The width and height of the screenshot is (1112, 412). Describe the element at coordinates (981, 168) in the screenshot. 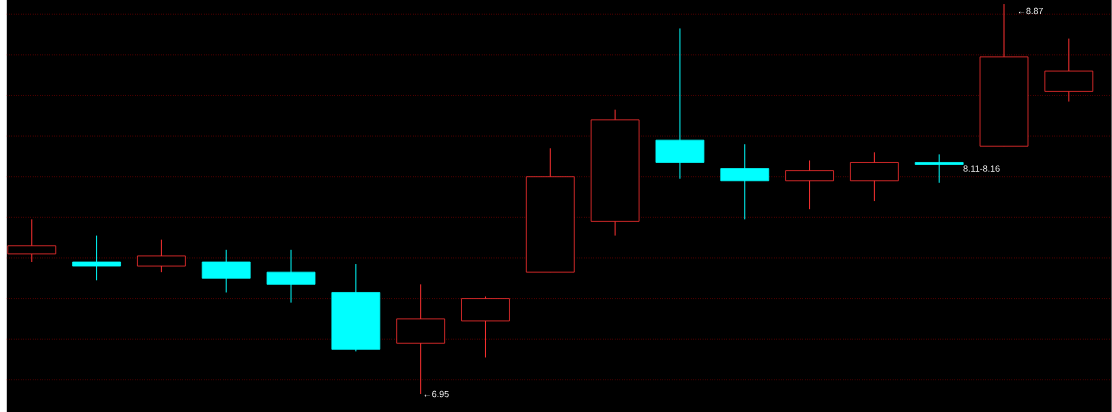

I see `annotation: 8.11-8.16` at that location.